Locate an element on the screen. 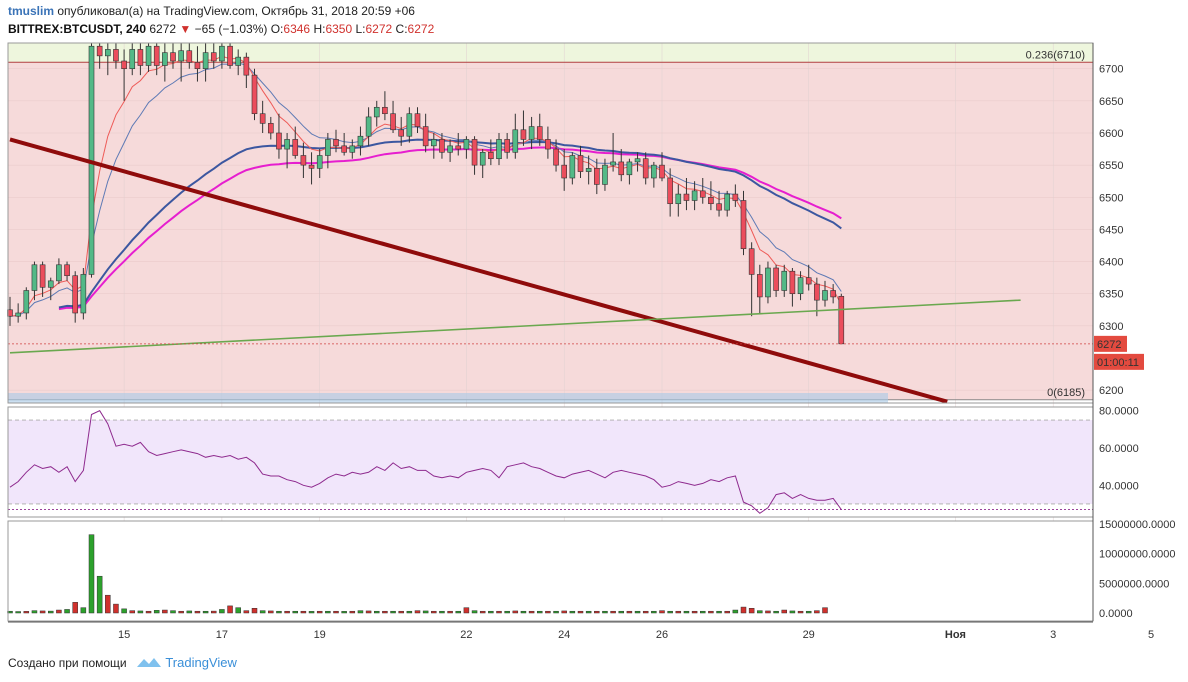 The width and height of the screenshot is (1188, 682). last-price-tag: 6272 is located at coordinates (1109, 345).